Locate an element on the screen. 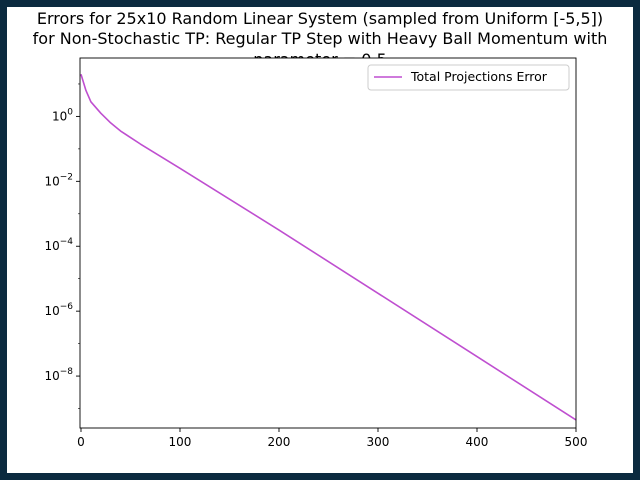  x-tick-label-100: 100 is located at coordinates (180, 442).